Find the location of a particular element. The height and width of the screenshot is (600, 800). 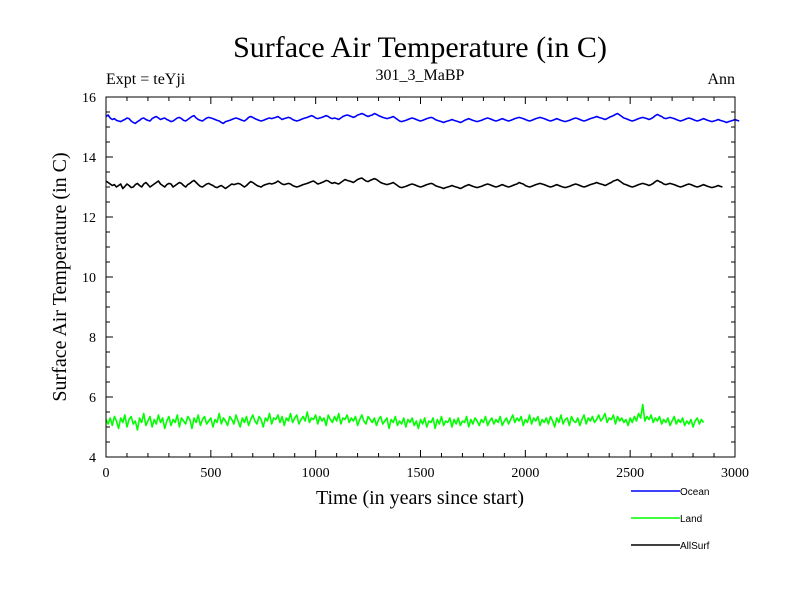

legend-label-allsurf: AllSurf is located at coordinates (695, 546).